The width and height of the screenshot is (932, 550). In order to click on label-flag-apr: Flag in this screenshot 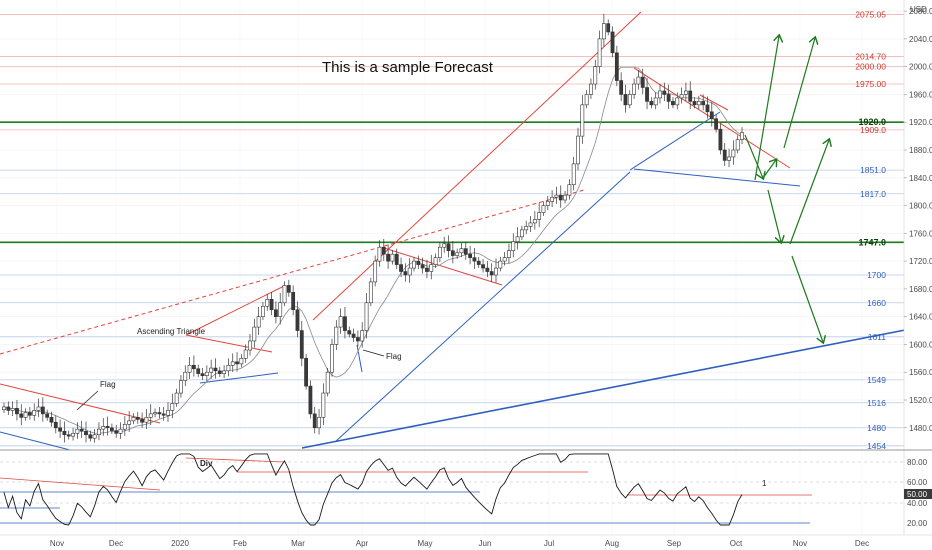, I will do `click(394, 356)`.